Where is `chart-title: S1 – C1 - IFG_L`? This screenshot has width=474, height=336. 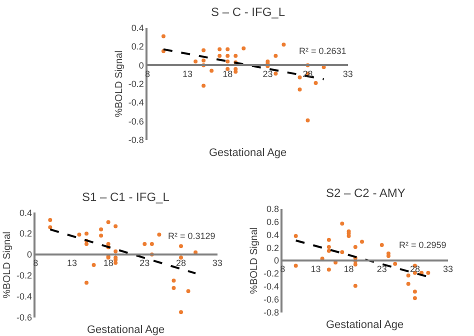 chart-title: S1 – C1 - IFG_L is located at coordinates (126, 197).